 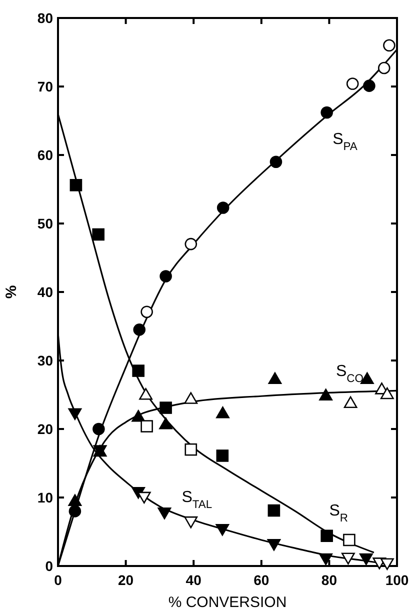 What do you see at coordinates (329, 580) in the screenshot?
I see `x-tick-label: 80` at bounding box center [329, 580].